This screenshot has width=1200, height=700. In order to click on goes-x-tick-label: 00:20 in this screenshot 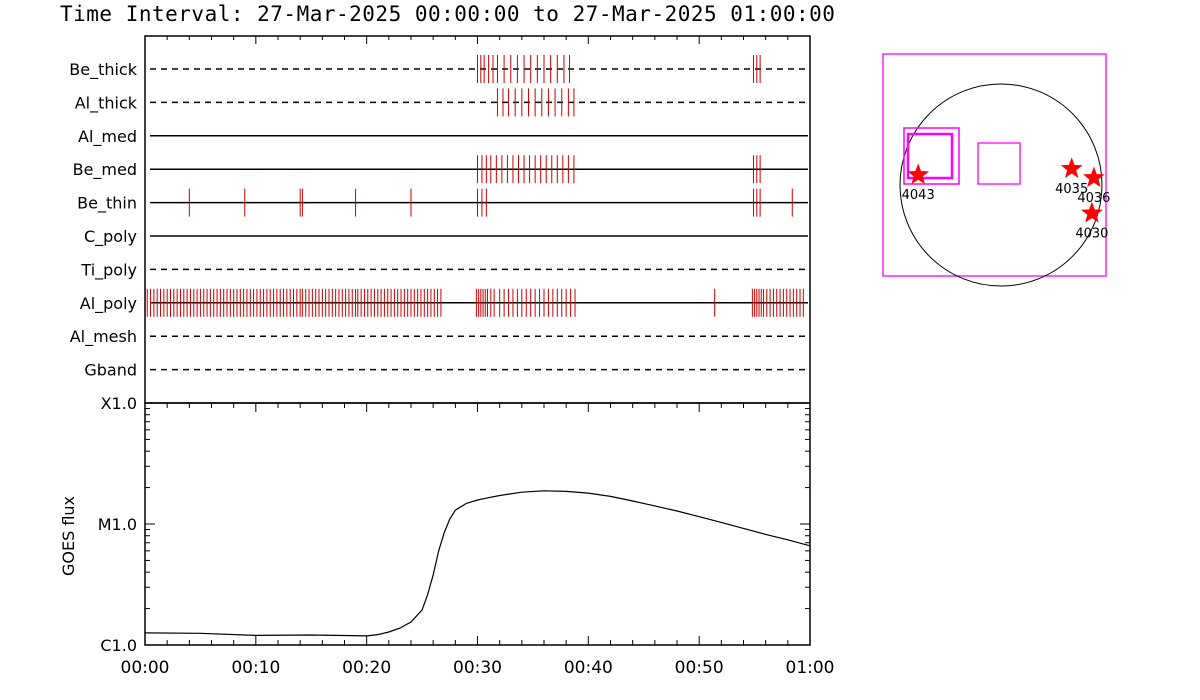, I will do `click(366, 668)`.